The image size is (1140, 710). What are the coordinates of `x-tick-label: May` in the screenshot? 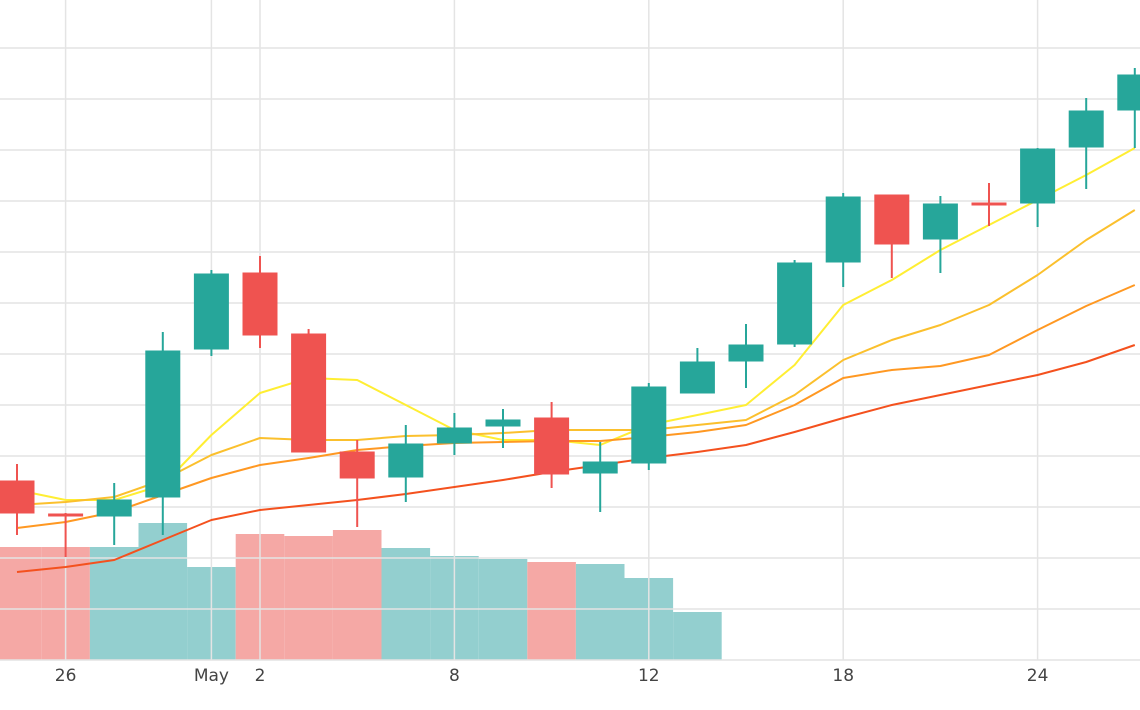 It's located at (211, 676).